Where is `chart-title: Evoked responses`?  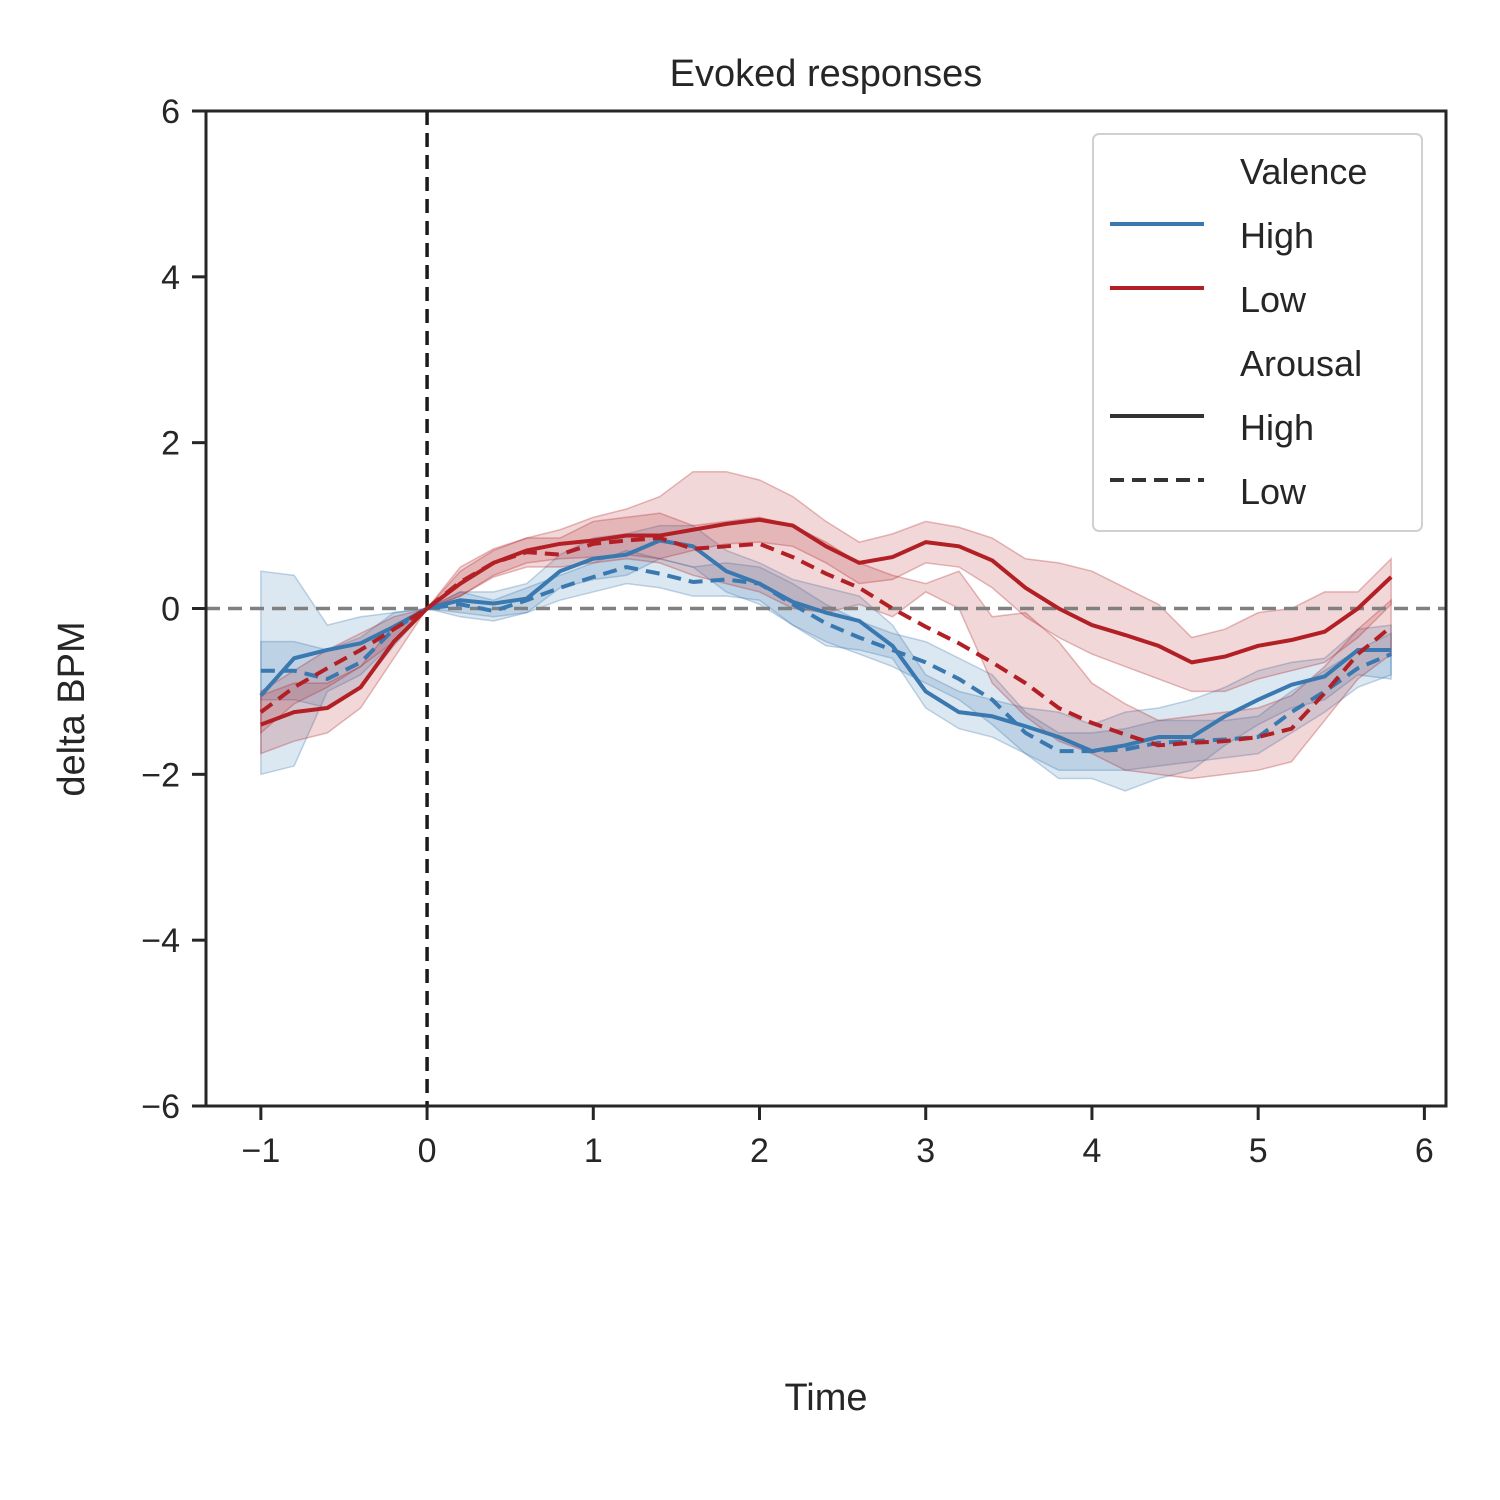
chart-title: Evoked responses is located at coordinates (826, 74).